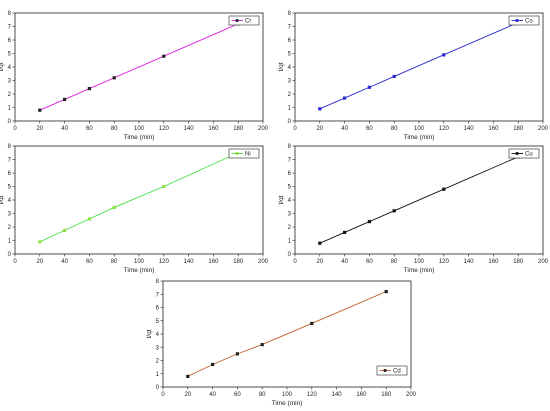 This screenshot has height=411, width=550. I want to click on x-tick-label: 140, so click(189, 129).